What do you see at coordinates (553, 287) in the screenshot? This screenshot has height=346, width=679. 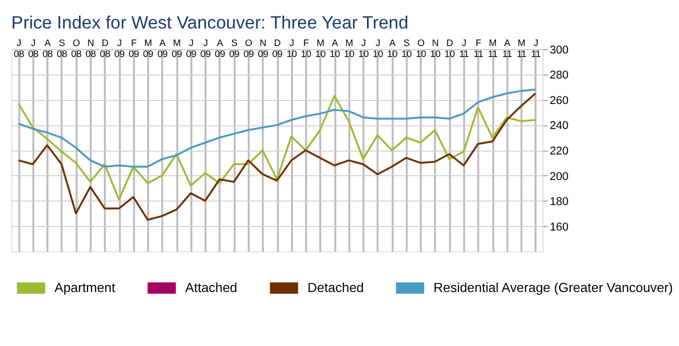 I see `legend-label: Residential Average (Greater Vancouver)` at bounding box center [553, 287].